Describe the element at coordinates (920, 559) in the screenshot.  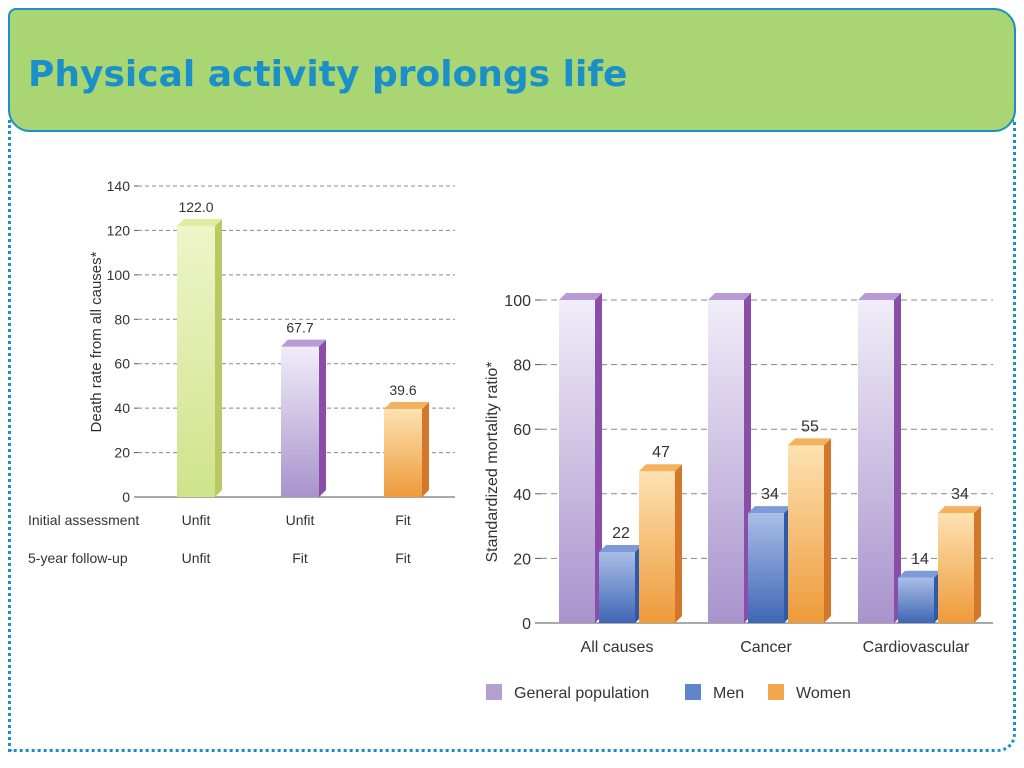
I see `data-label: 14` at that location.